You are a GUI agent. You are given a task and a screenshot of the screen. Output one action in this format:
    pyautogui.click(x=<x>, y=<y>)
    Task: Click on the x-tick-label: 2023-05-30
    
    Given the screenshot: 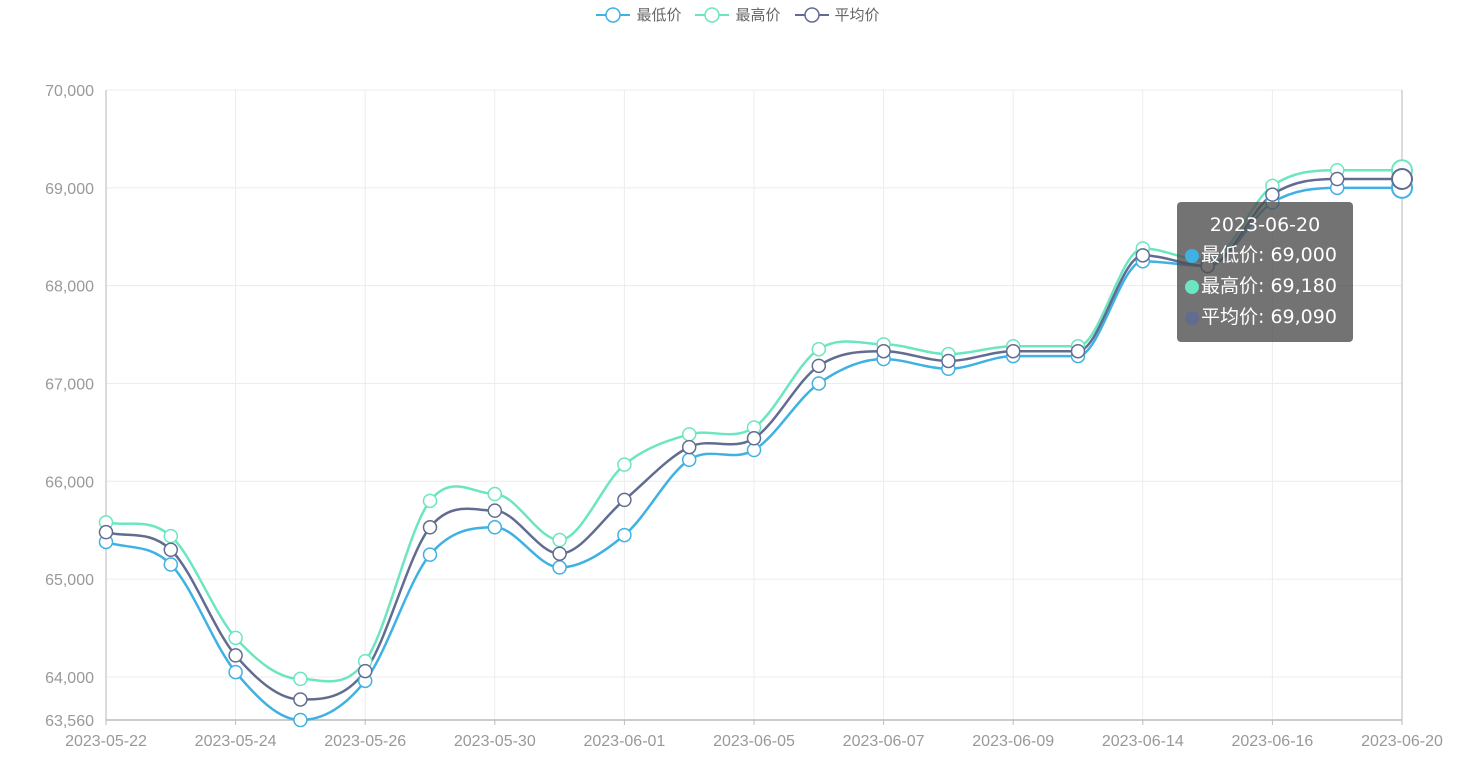 What is the action you would take?
    pyautogui.click(x=495, y=741)
    